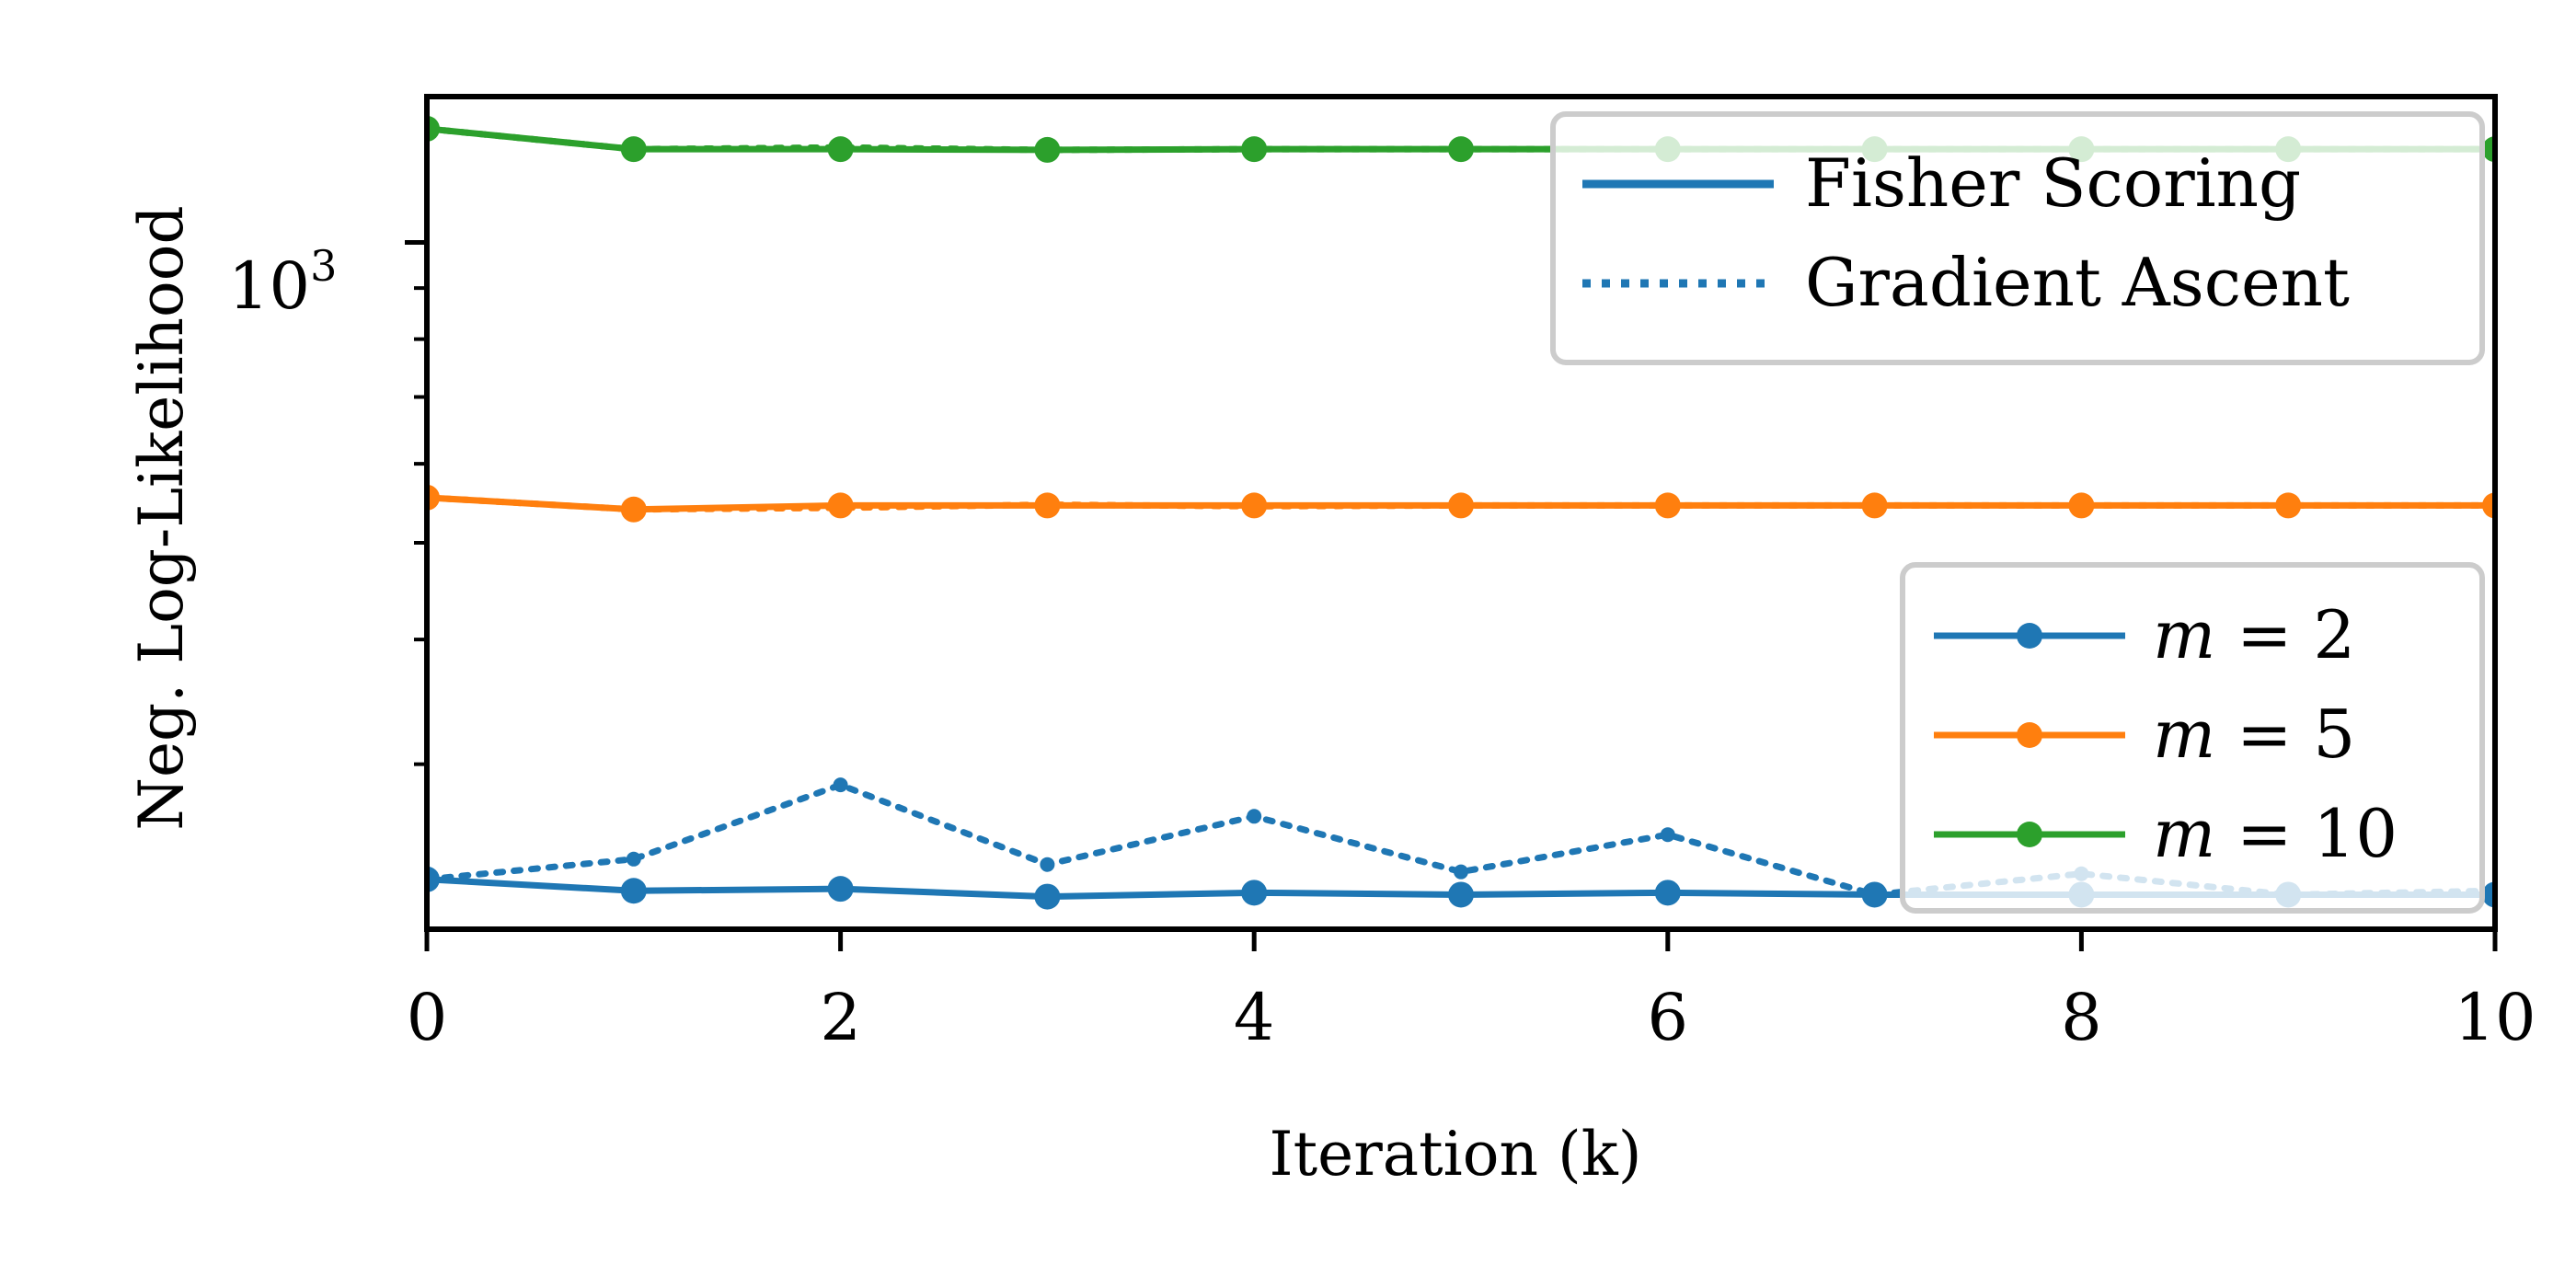 Image resolution: width=2576 pixels, height=1288 pixels. Describe the element at coordinates (633, 509) in the screenshot. I see `data-point-m5-fisher-x1` at that location.